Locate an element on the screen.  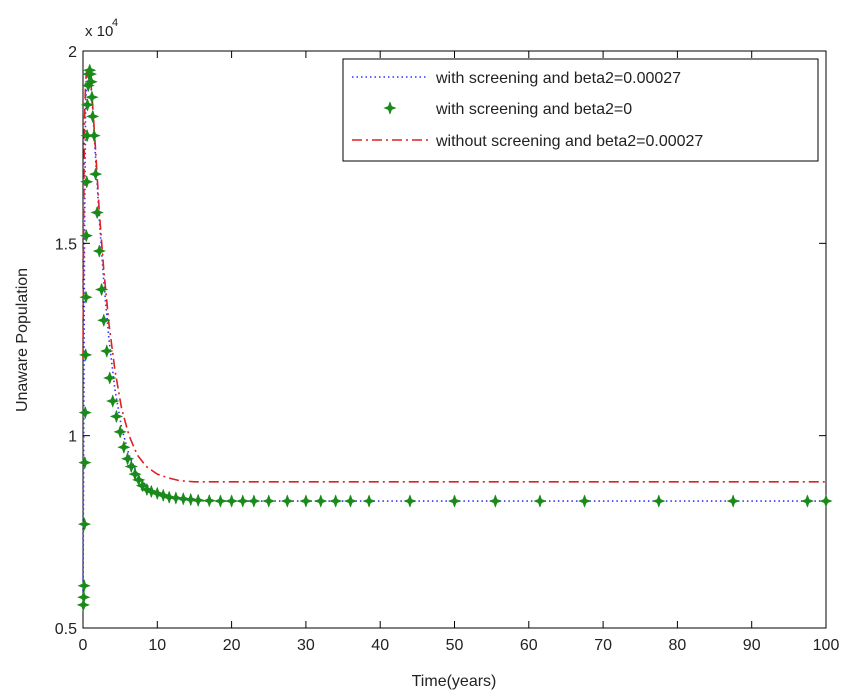
x-tick-label: 10 is located at coordinates (157, 645).